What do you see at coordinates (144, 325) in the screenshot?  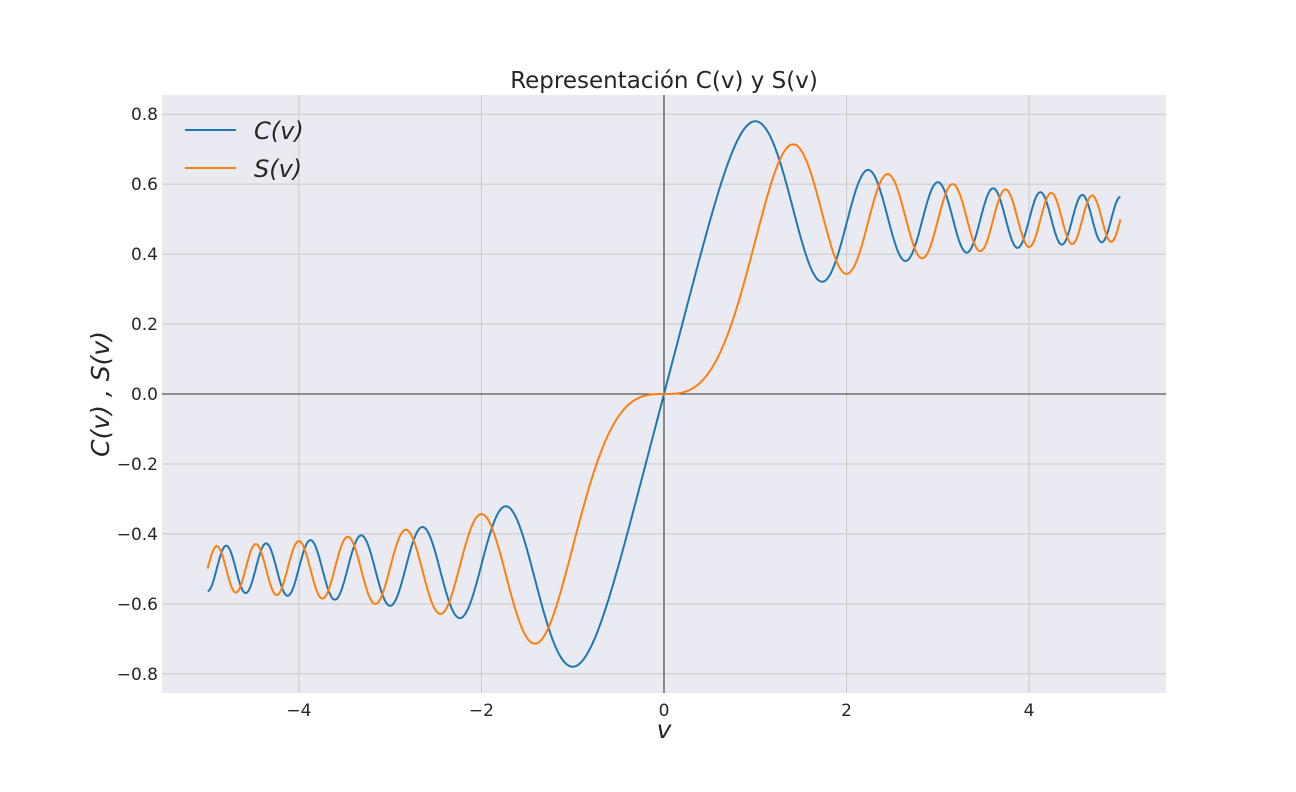 I see `y-tick-label: 0.2` at bounding box center [144, 325].